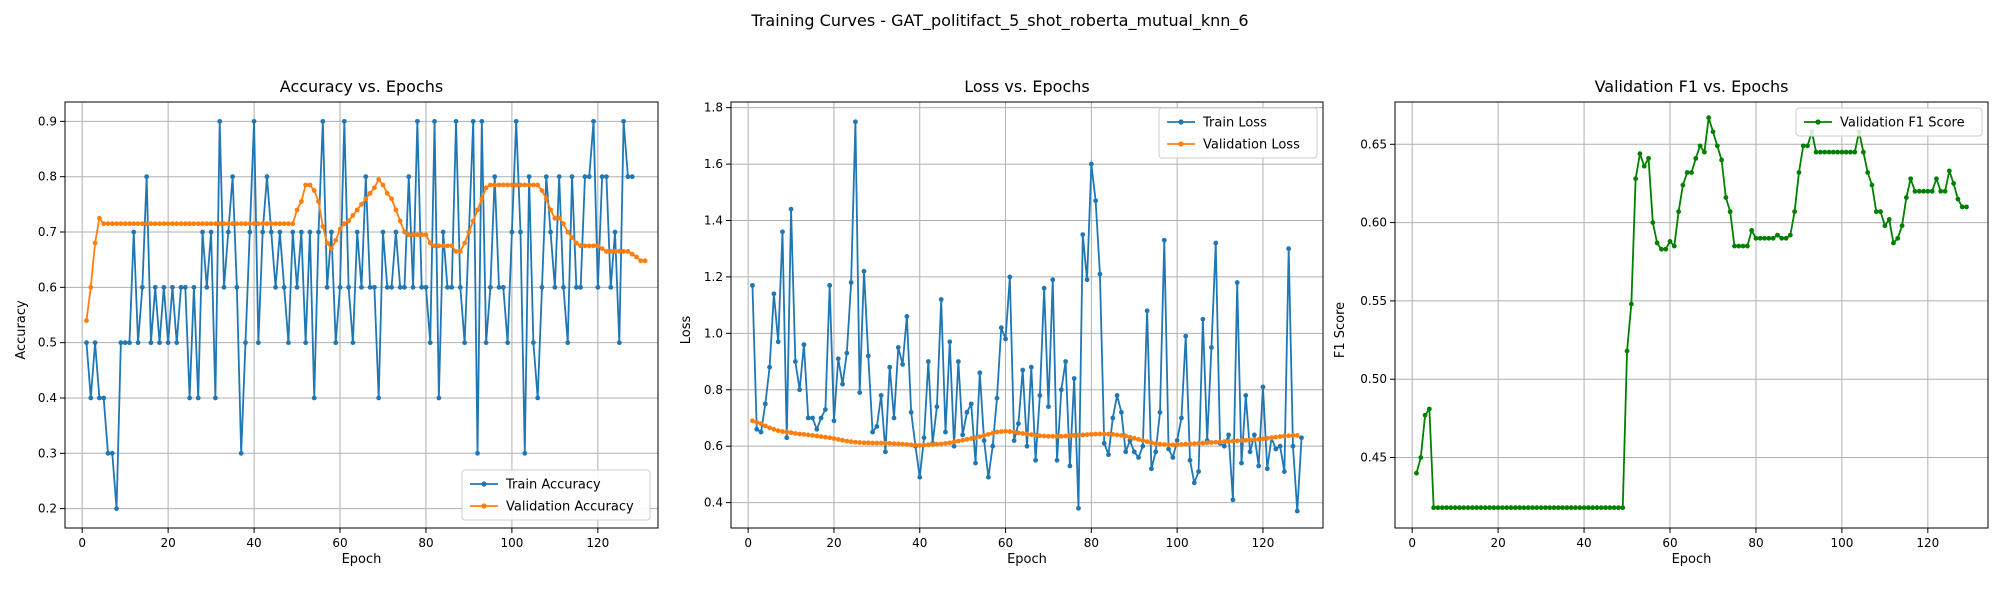 This screenshot has height=600, width=2000. I want to click on accuracy-y-tick-label: 0.5, so click(47, 343).